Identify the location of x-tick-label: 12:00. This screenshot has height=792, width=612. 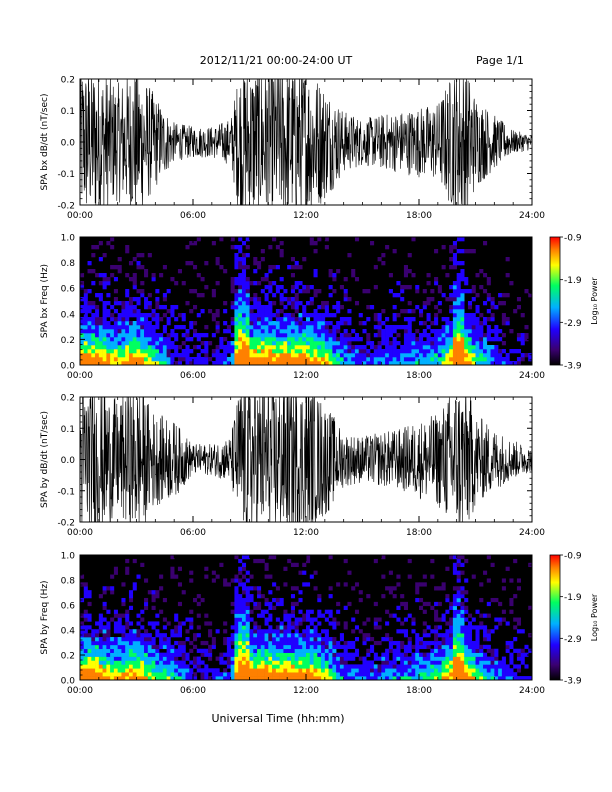
(306, 216).